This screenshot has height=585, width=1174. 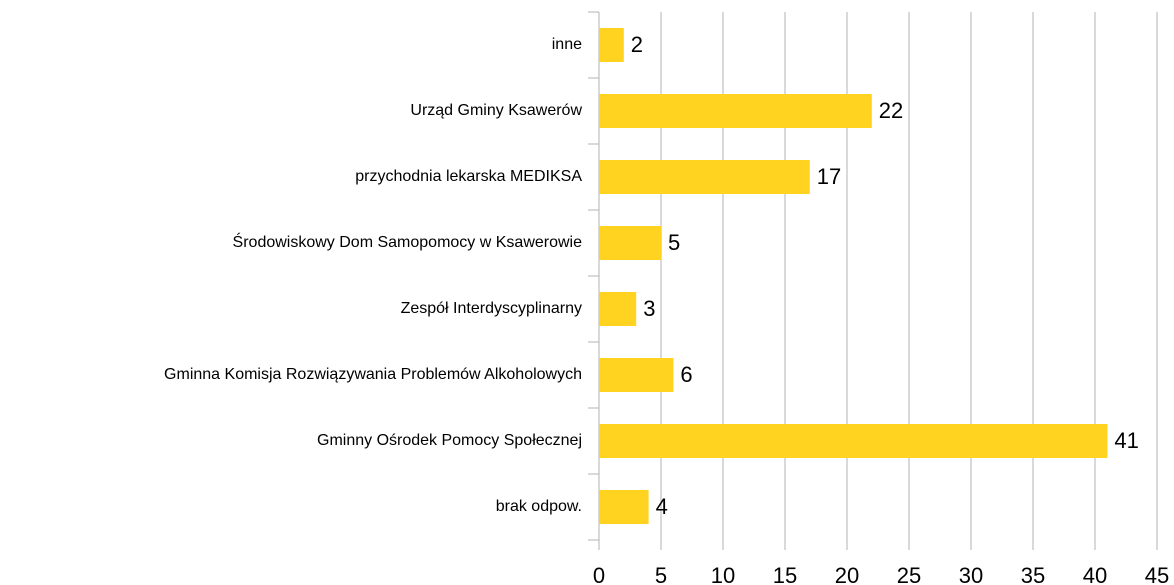 I want to click on y-tick-label: brak odpow., so click(x=539, y=506).